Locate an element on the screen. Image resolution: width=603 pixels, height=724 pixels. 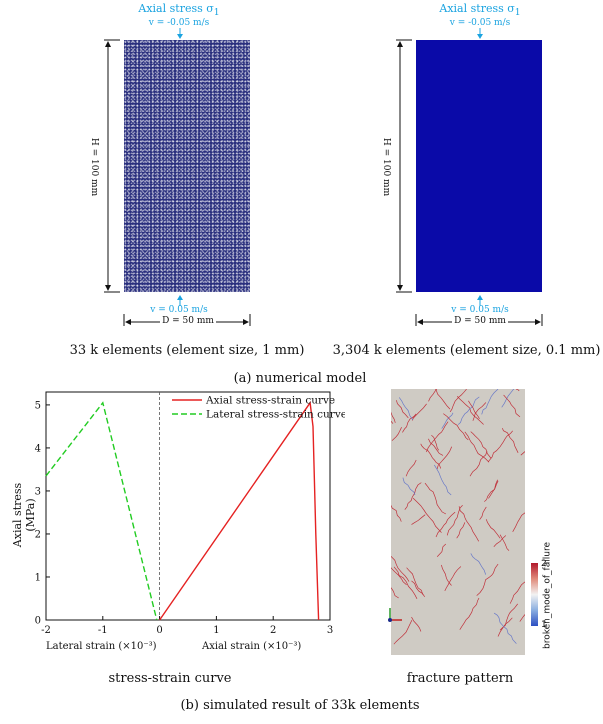
x-tick-label: 3 is located at coordinates (330, 630).